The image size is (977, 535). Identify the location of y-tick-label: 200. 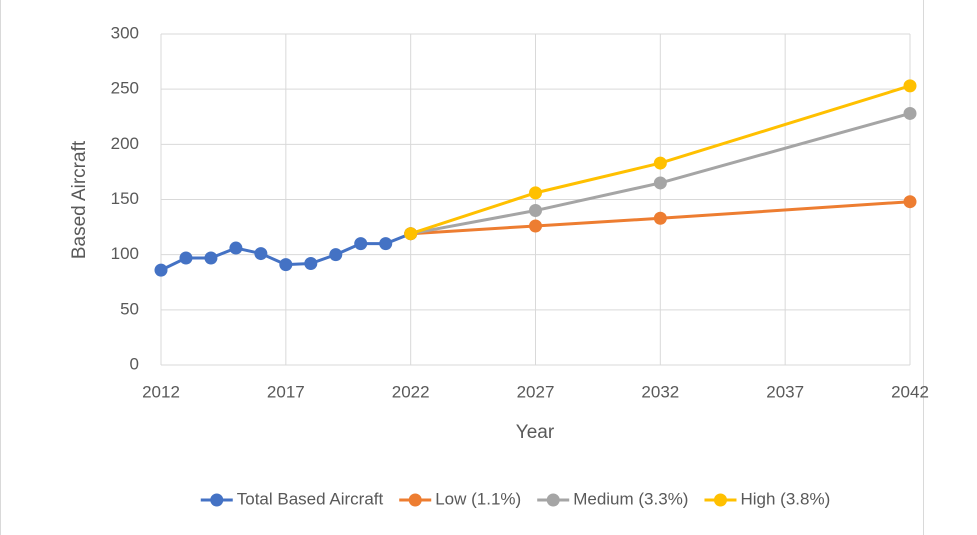
(125, 143).